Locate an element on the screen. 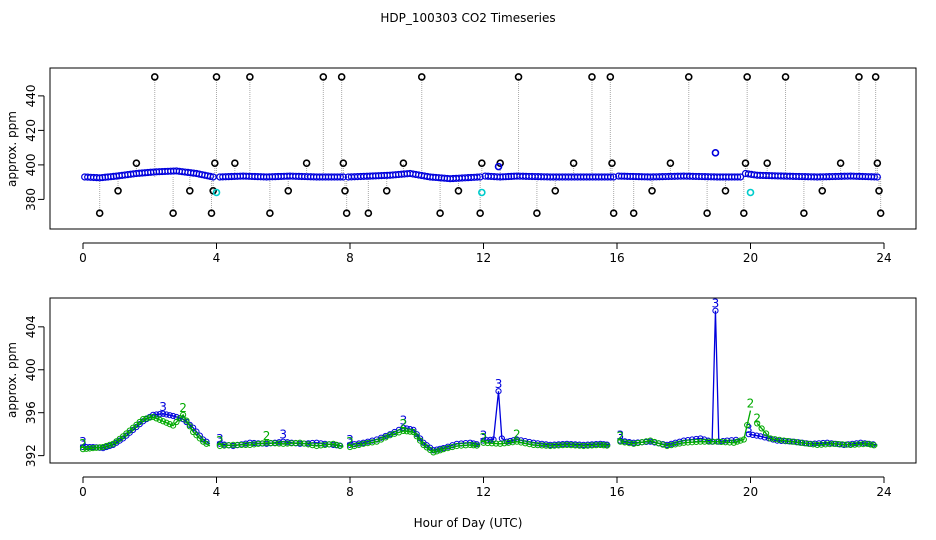 The height and width of the screenshot is (540, 936). x-tick-label: 20 is located at coordinates (750, 258).